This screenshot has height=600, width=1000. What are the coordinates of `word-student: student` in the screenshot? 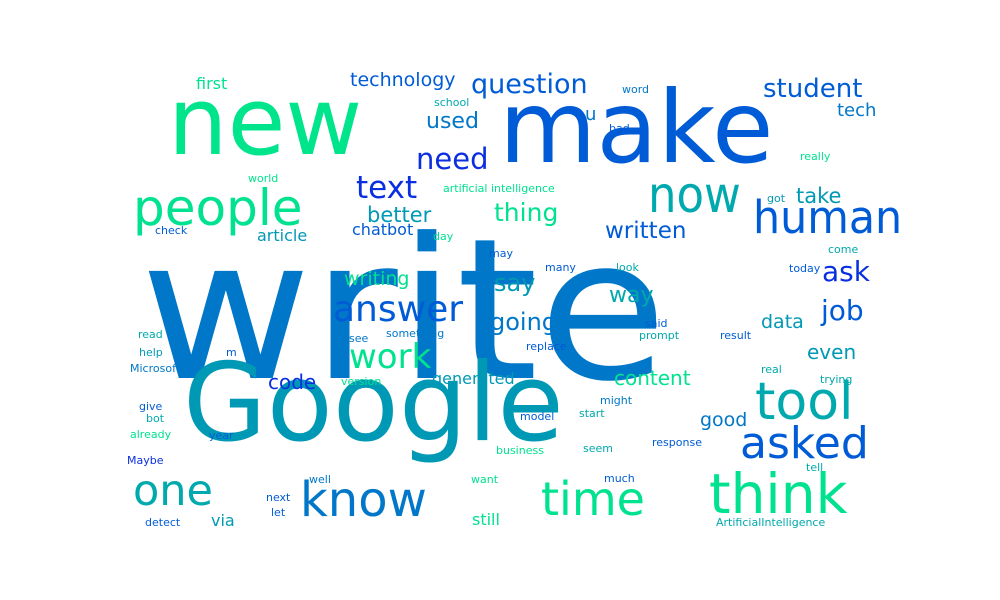 It's located at (813, 89).